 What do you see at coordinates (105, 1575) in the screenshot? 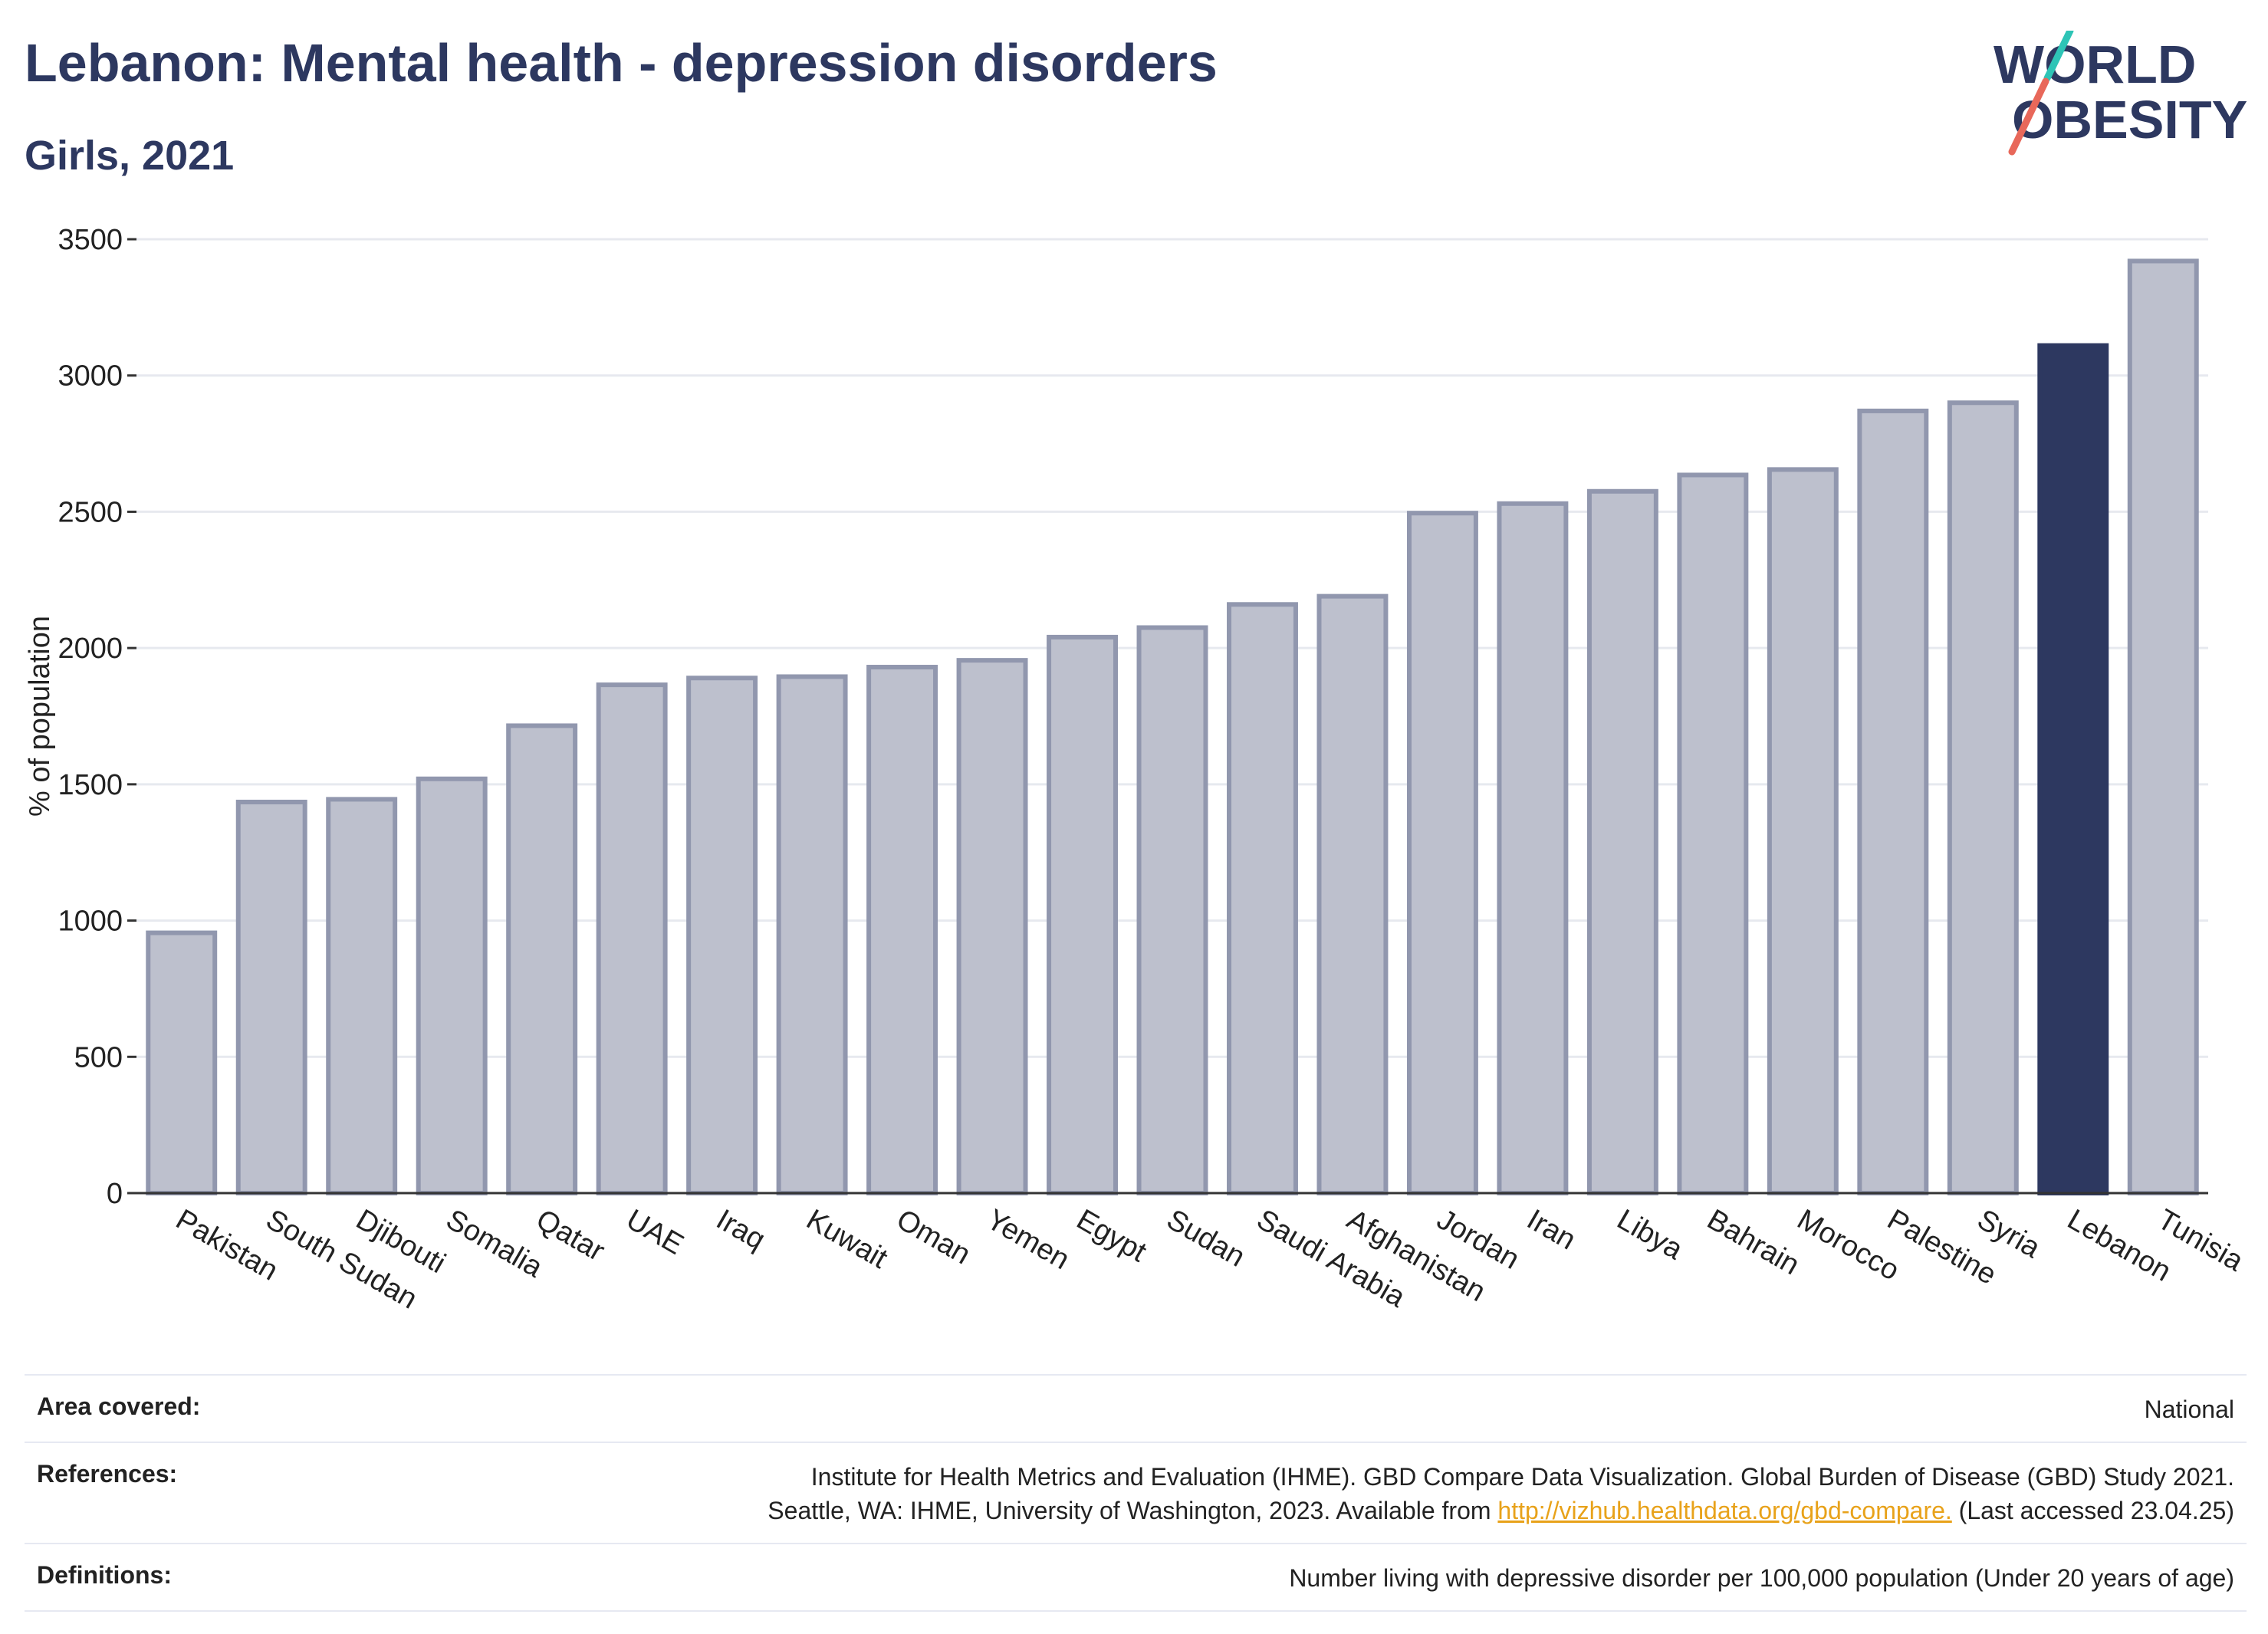
I see `definitions-label: Definitions:` at bounding box center [105, 1575].